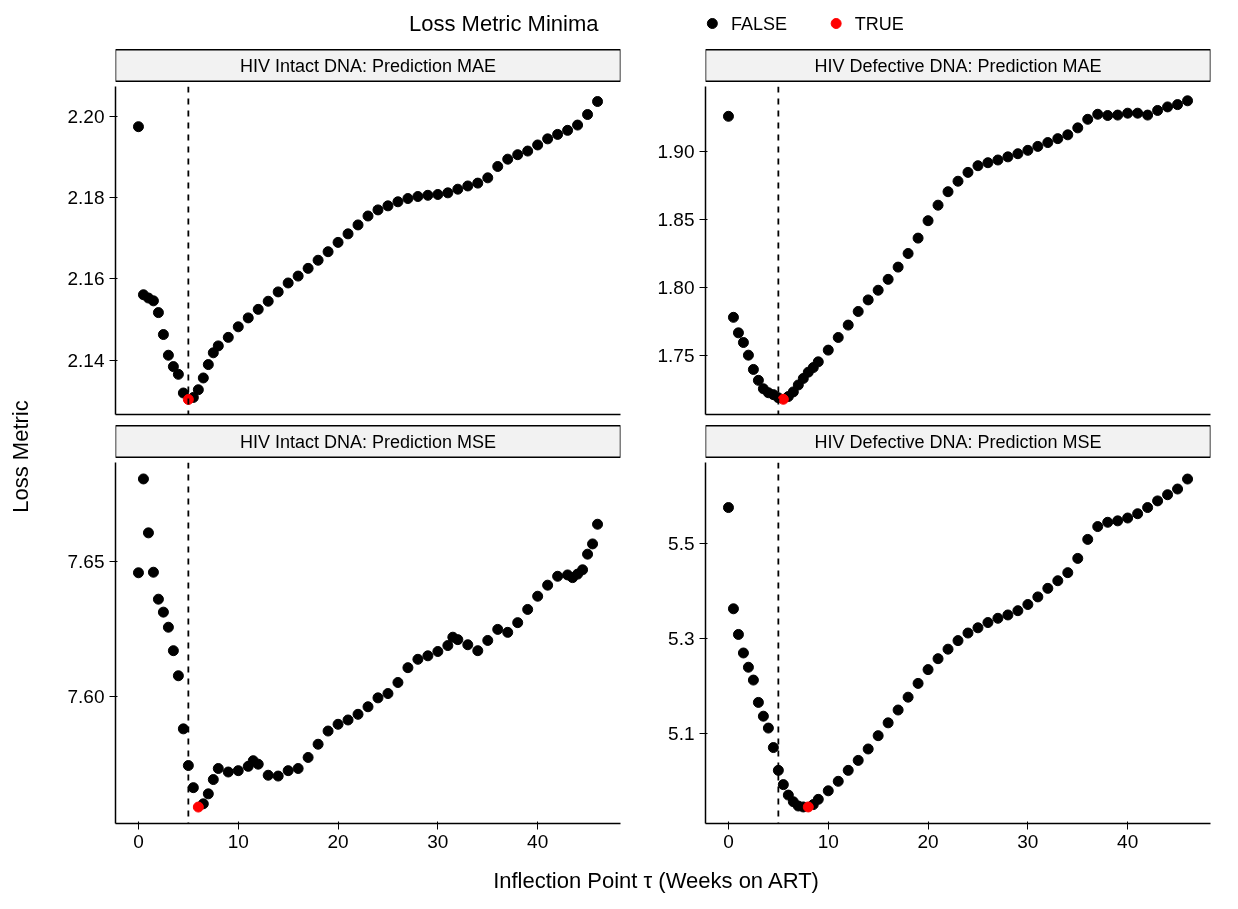 Image resolution: width=1238 pixels, height=909 pixels. Describe the element at coordinates (504, 23) in the screenshot. I see `legend-title: Loss Metric Minima` at that location.